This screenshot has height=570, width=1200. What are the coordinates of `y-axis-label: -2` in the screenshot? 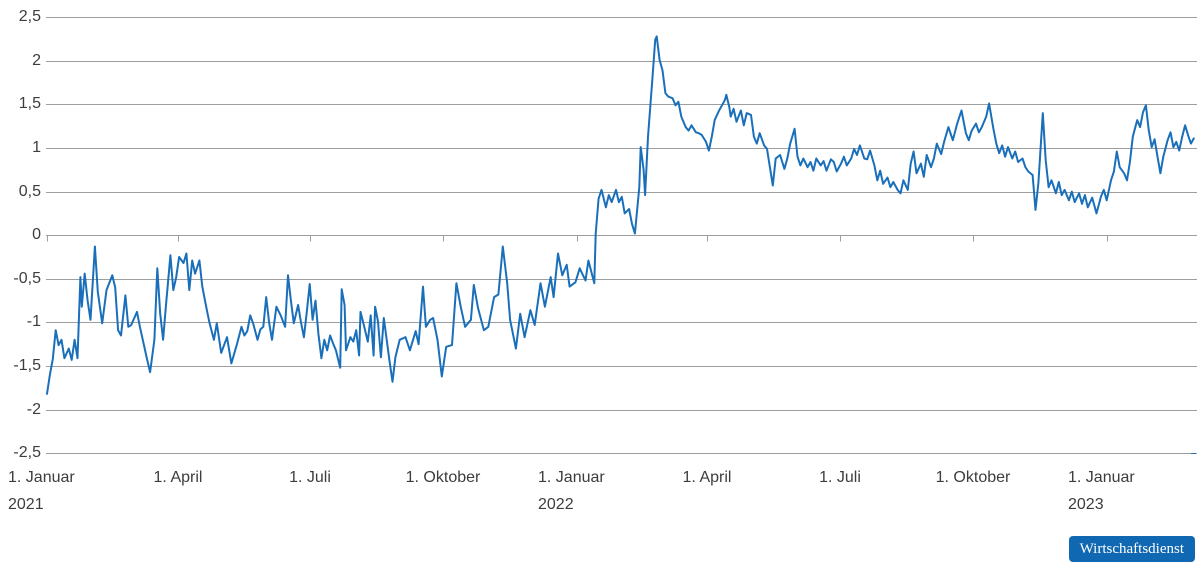 It's located at (33, 409).